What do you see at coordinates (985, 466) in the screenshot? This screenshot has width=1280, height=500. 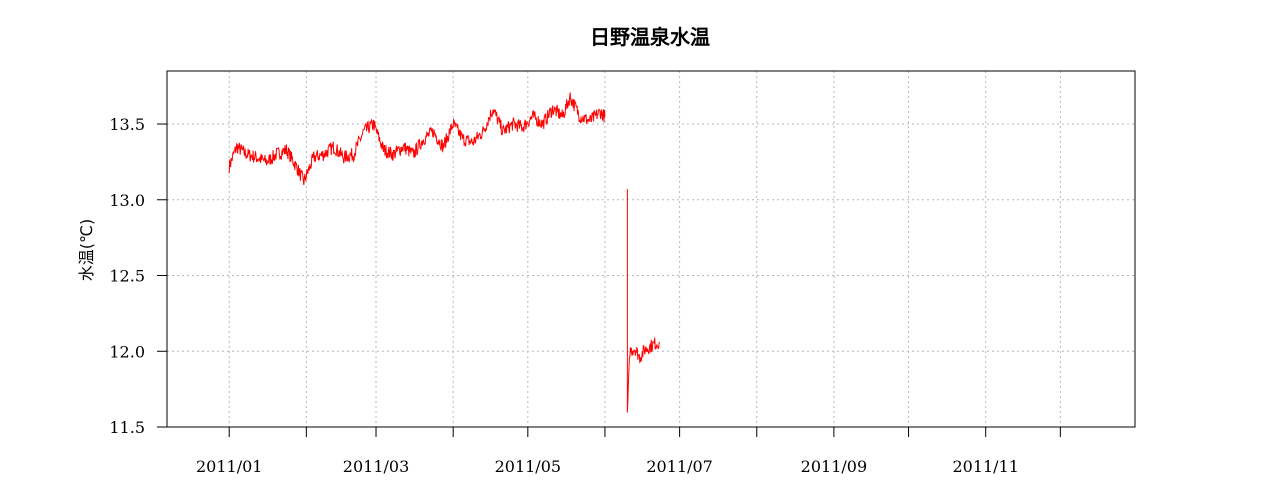 I see `x-tick-label: 2011/11` at bounding box center [985, 466].